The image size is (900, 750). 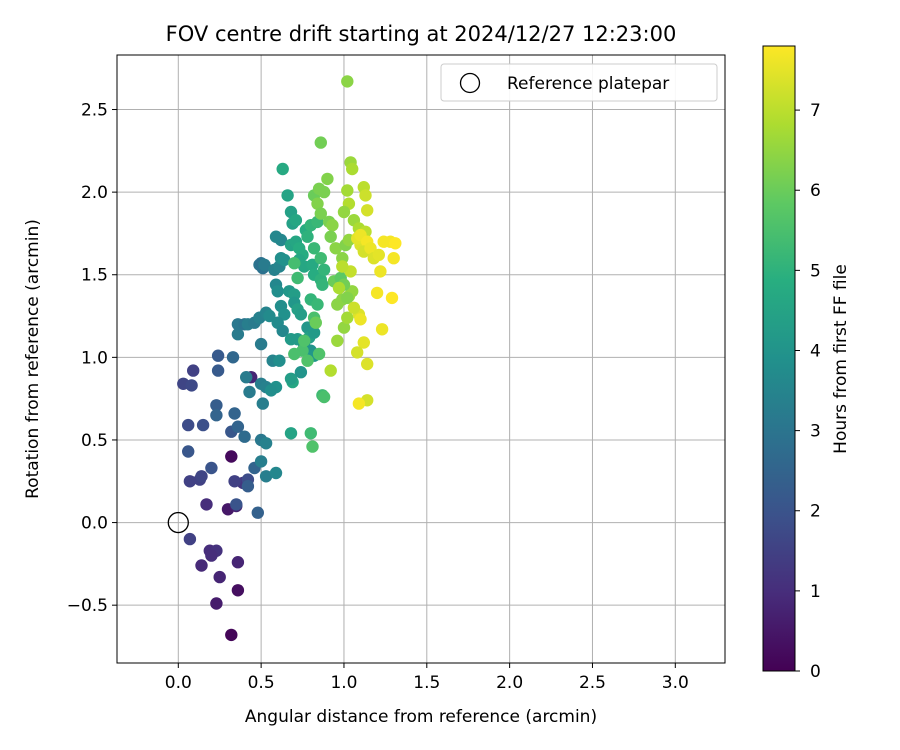 I want to click on reference-platepar-marker, so click(x=178, y=522).